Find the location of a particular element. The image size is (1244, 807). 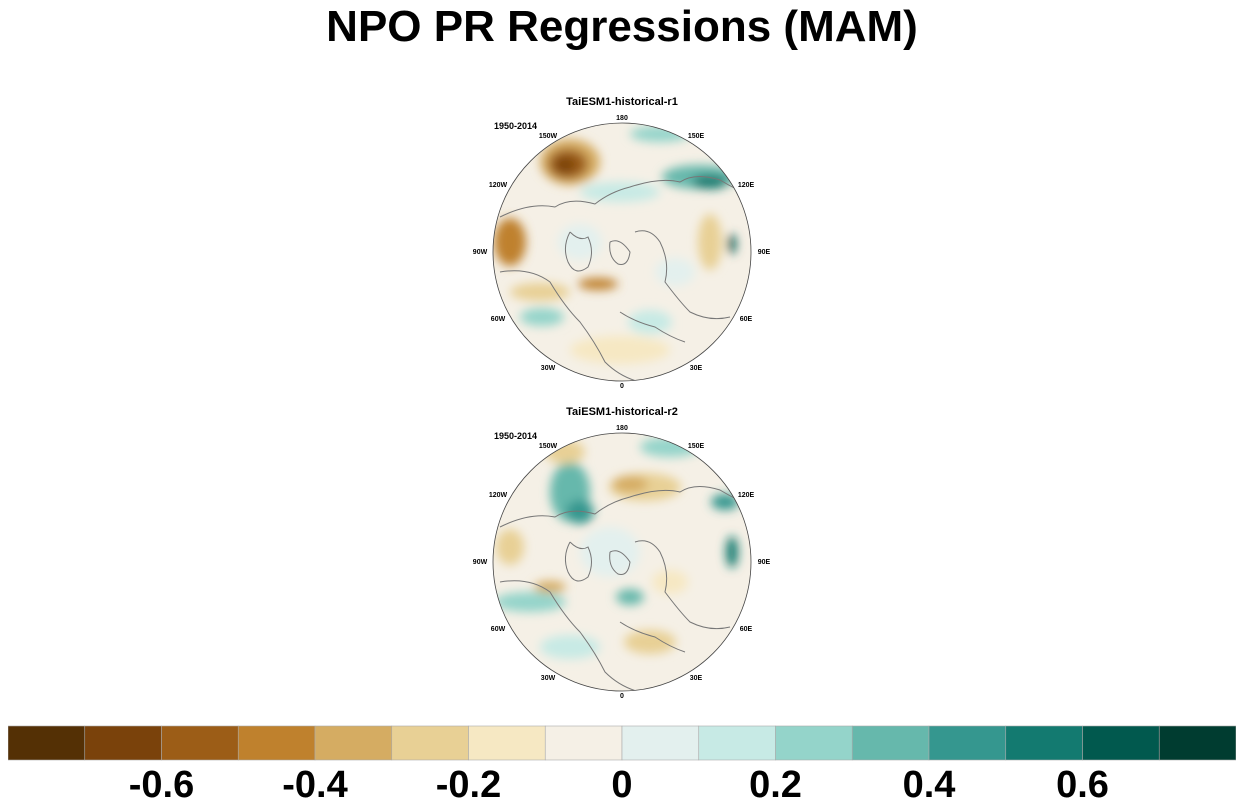

colorbar-tick-label: -0.4 is located at coordinates (315, 785).